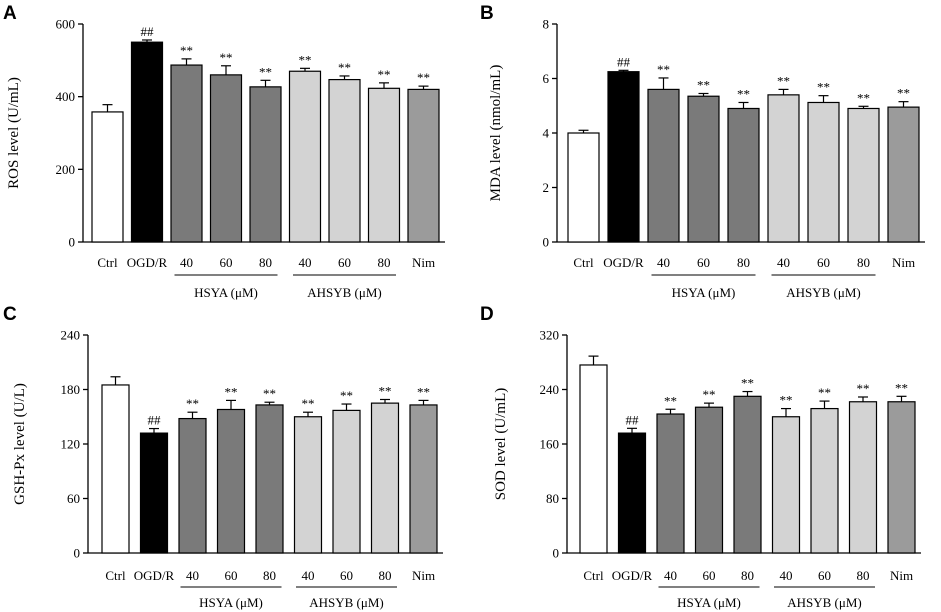  Describe the element at coordinates (10, 13) in the screenshot. I see `panel-letter: A` at that location.